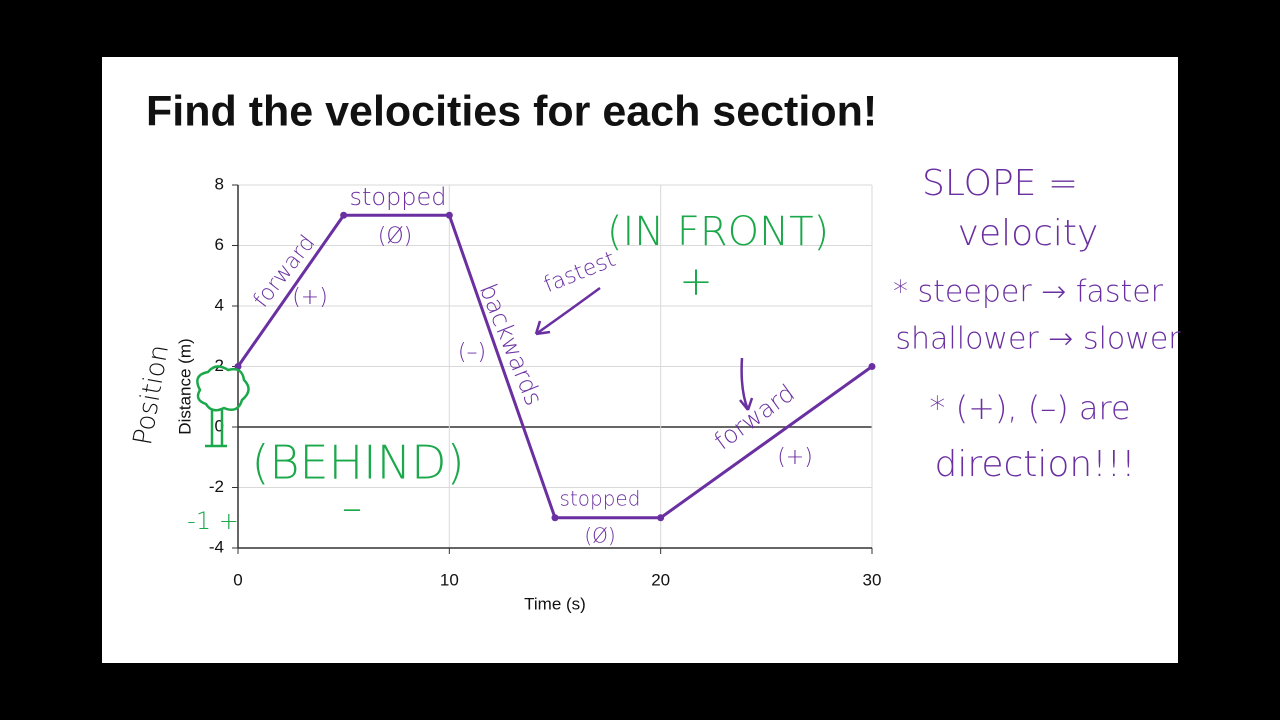 The height and width of the screenshot is (720, 1280). I want to click on note: velocity, so click(1028, 233).